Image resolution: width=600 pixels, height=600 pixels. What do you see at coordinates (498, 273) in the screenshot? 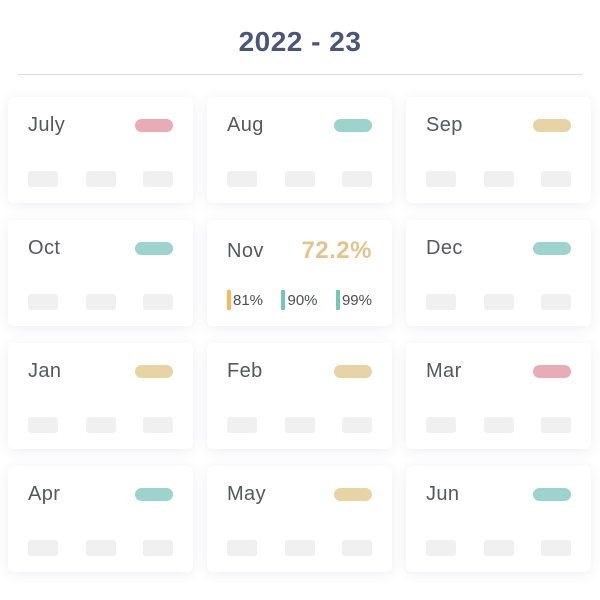
I see `month-card-dec: Dec` at bounding box center [498, 273].